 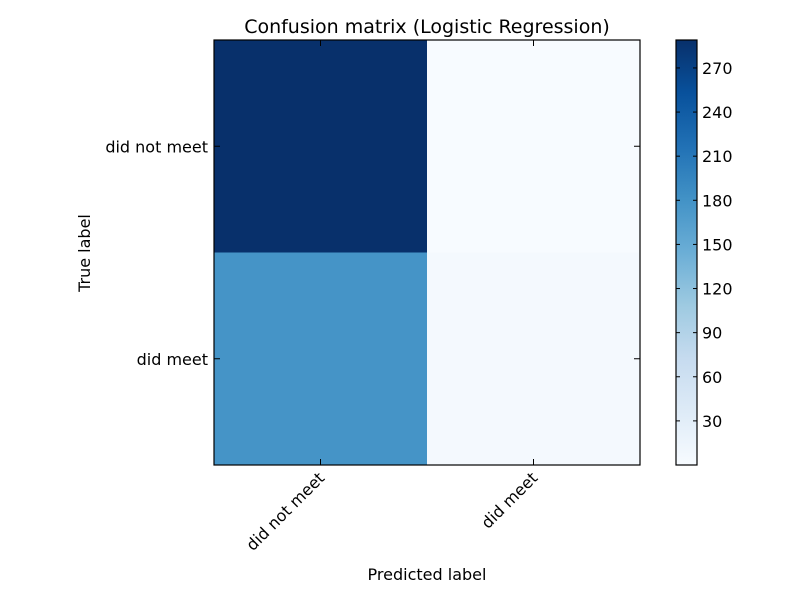 I want to click on colorbar-tick-label-1: 60, so click(x=712, y=377).